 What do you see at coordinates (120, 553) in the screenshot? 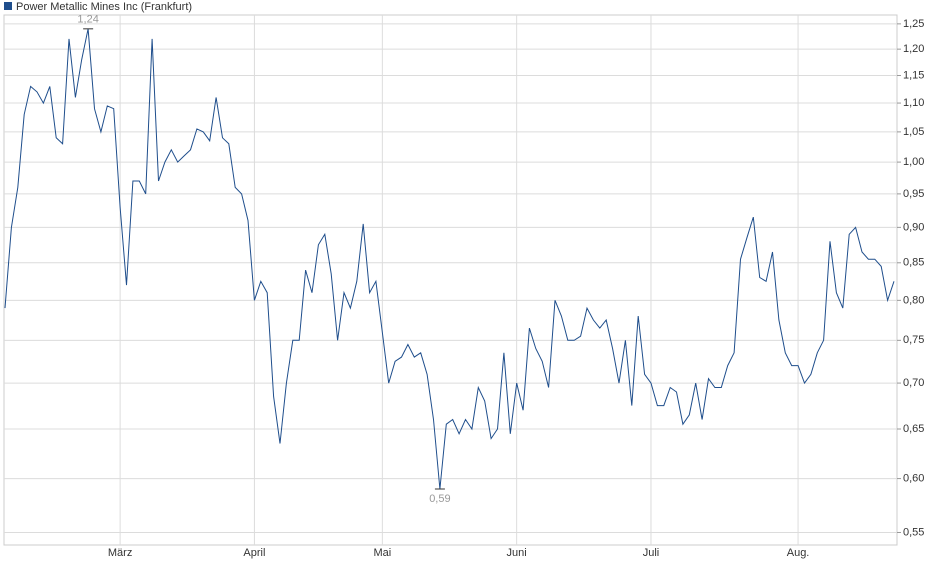
I see `x-tick-label: März` at bounding box center [120, 553].